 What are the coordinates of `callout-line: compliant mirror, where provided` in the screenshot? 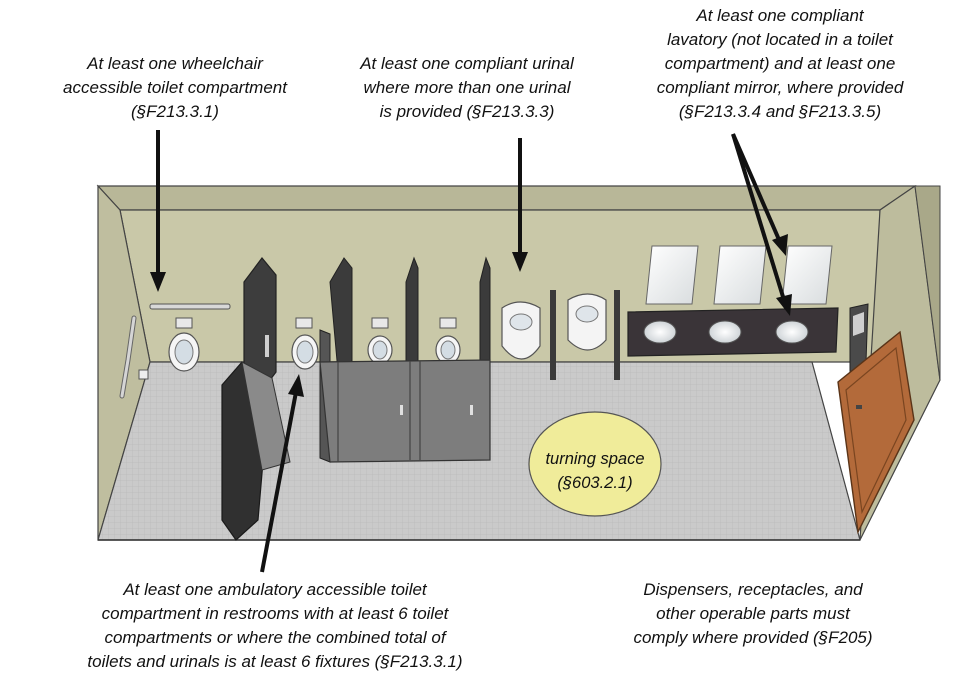 It's located at (780, 87).